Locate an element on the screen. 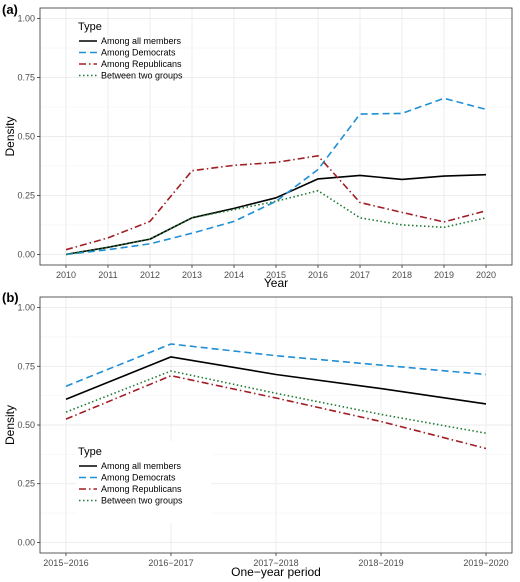 The width and height of the screenshot is (520, 582). x-tick-label: 2018−2019 is located at coordinates (380, 563).